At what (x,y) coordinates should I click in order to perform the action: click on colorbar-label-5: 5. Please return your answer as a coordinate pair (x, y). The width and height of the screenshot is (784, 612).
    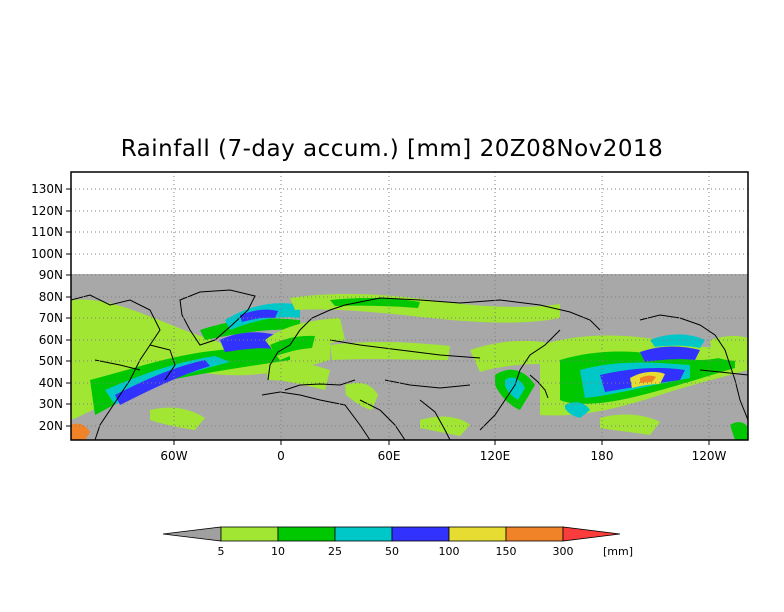
    Looking at the image, I should click on (221, 551).